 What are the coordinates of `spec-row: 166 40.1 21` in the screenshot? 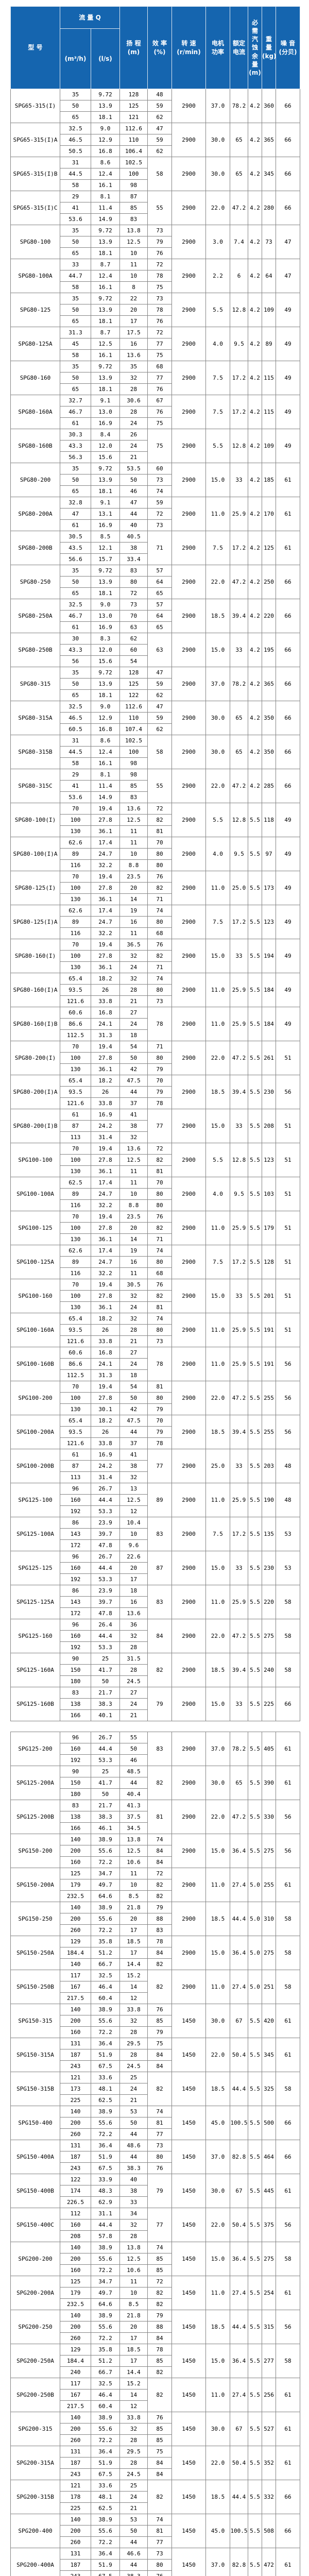 It's located at (155, 1715).